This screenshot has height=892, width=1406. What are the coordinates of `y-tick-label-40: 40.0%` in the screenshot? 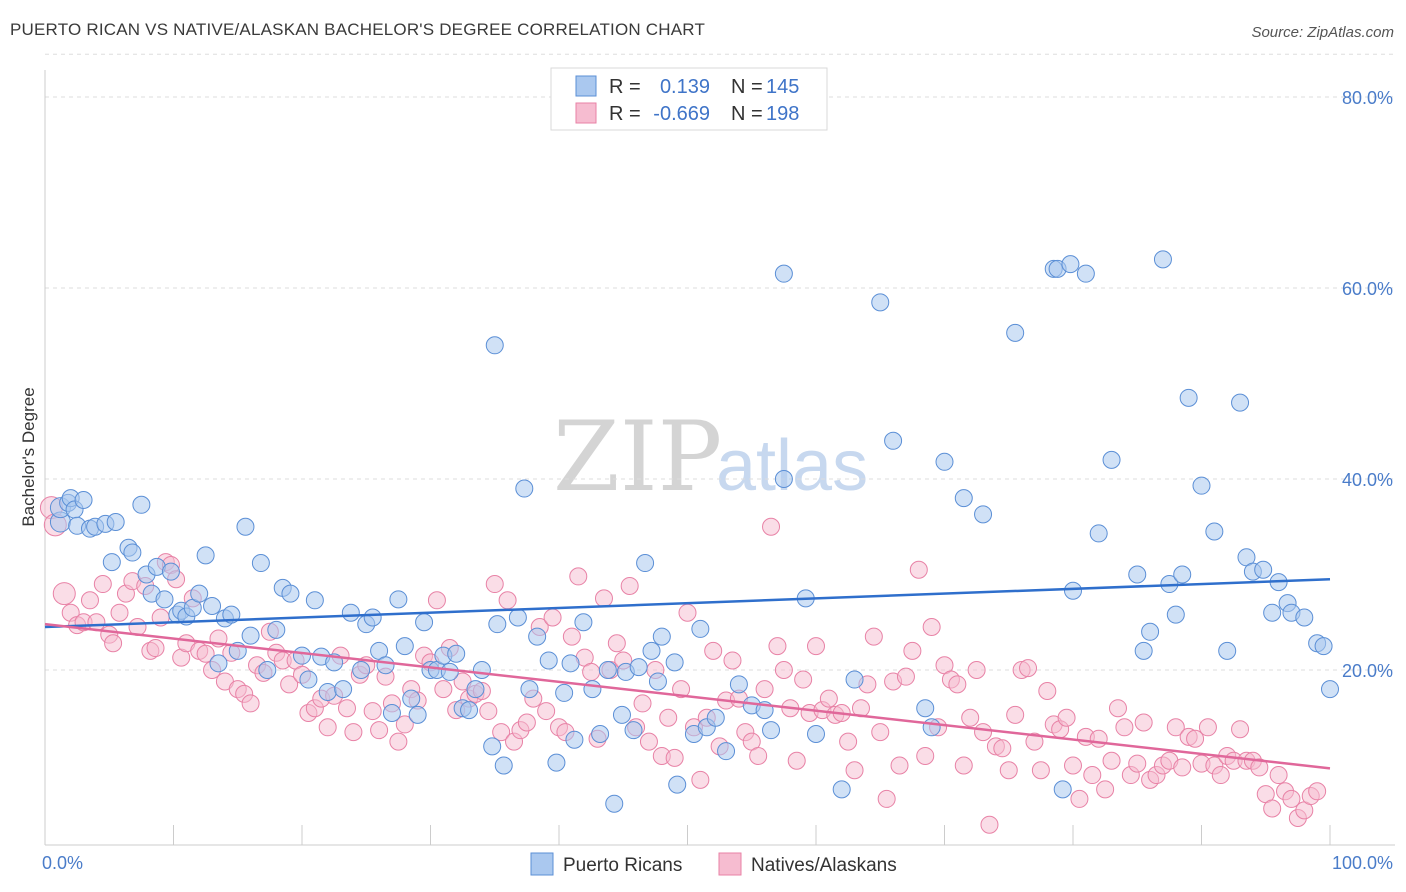 It's located at (1367, 480).